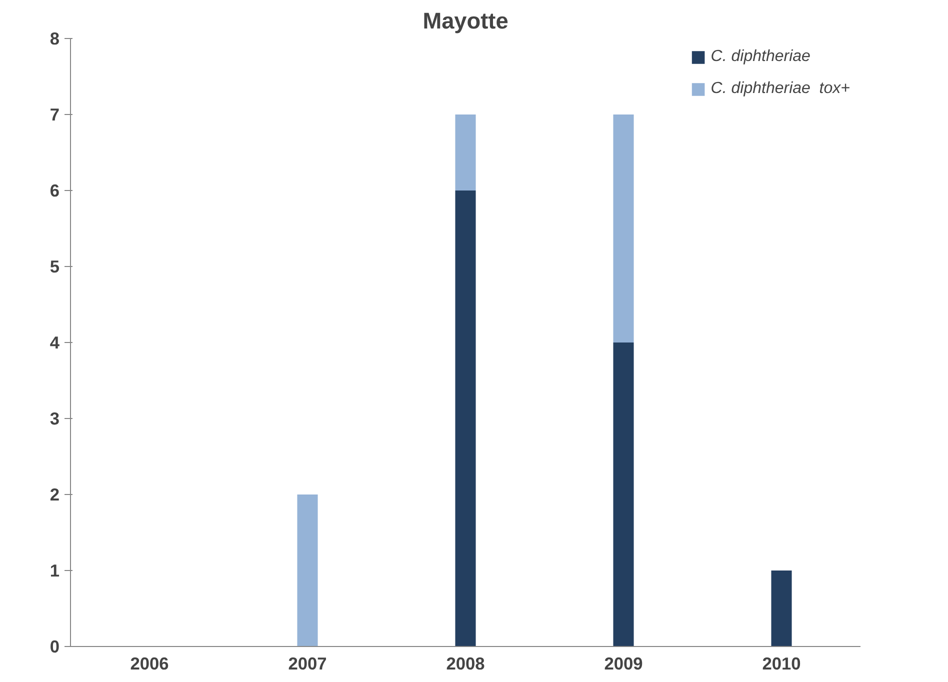 The width and height of the screenshot is (948, 682). Describe the element at coordinates (55, 570) in the screenshot. I see `y-tick-label: 1` at that location.